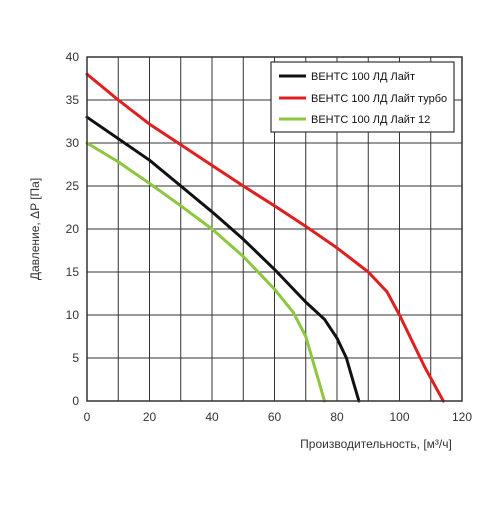 Image resolution: width=500 pixels, height=505 pixels. I want to click on y-tick-label: 35, so click(73, 100).